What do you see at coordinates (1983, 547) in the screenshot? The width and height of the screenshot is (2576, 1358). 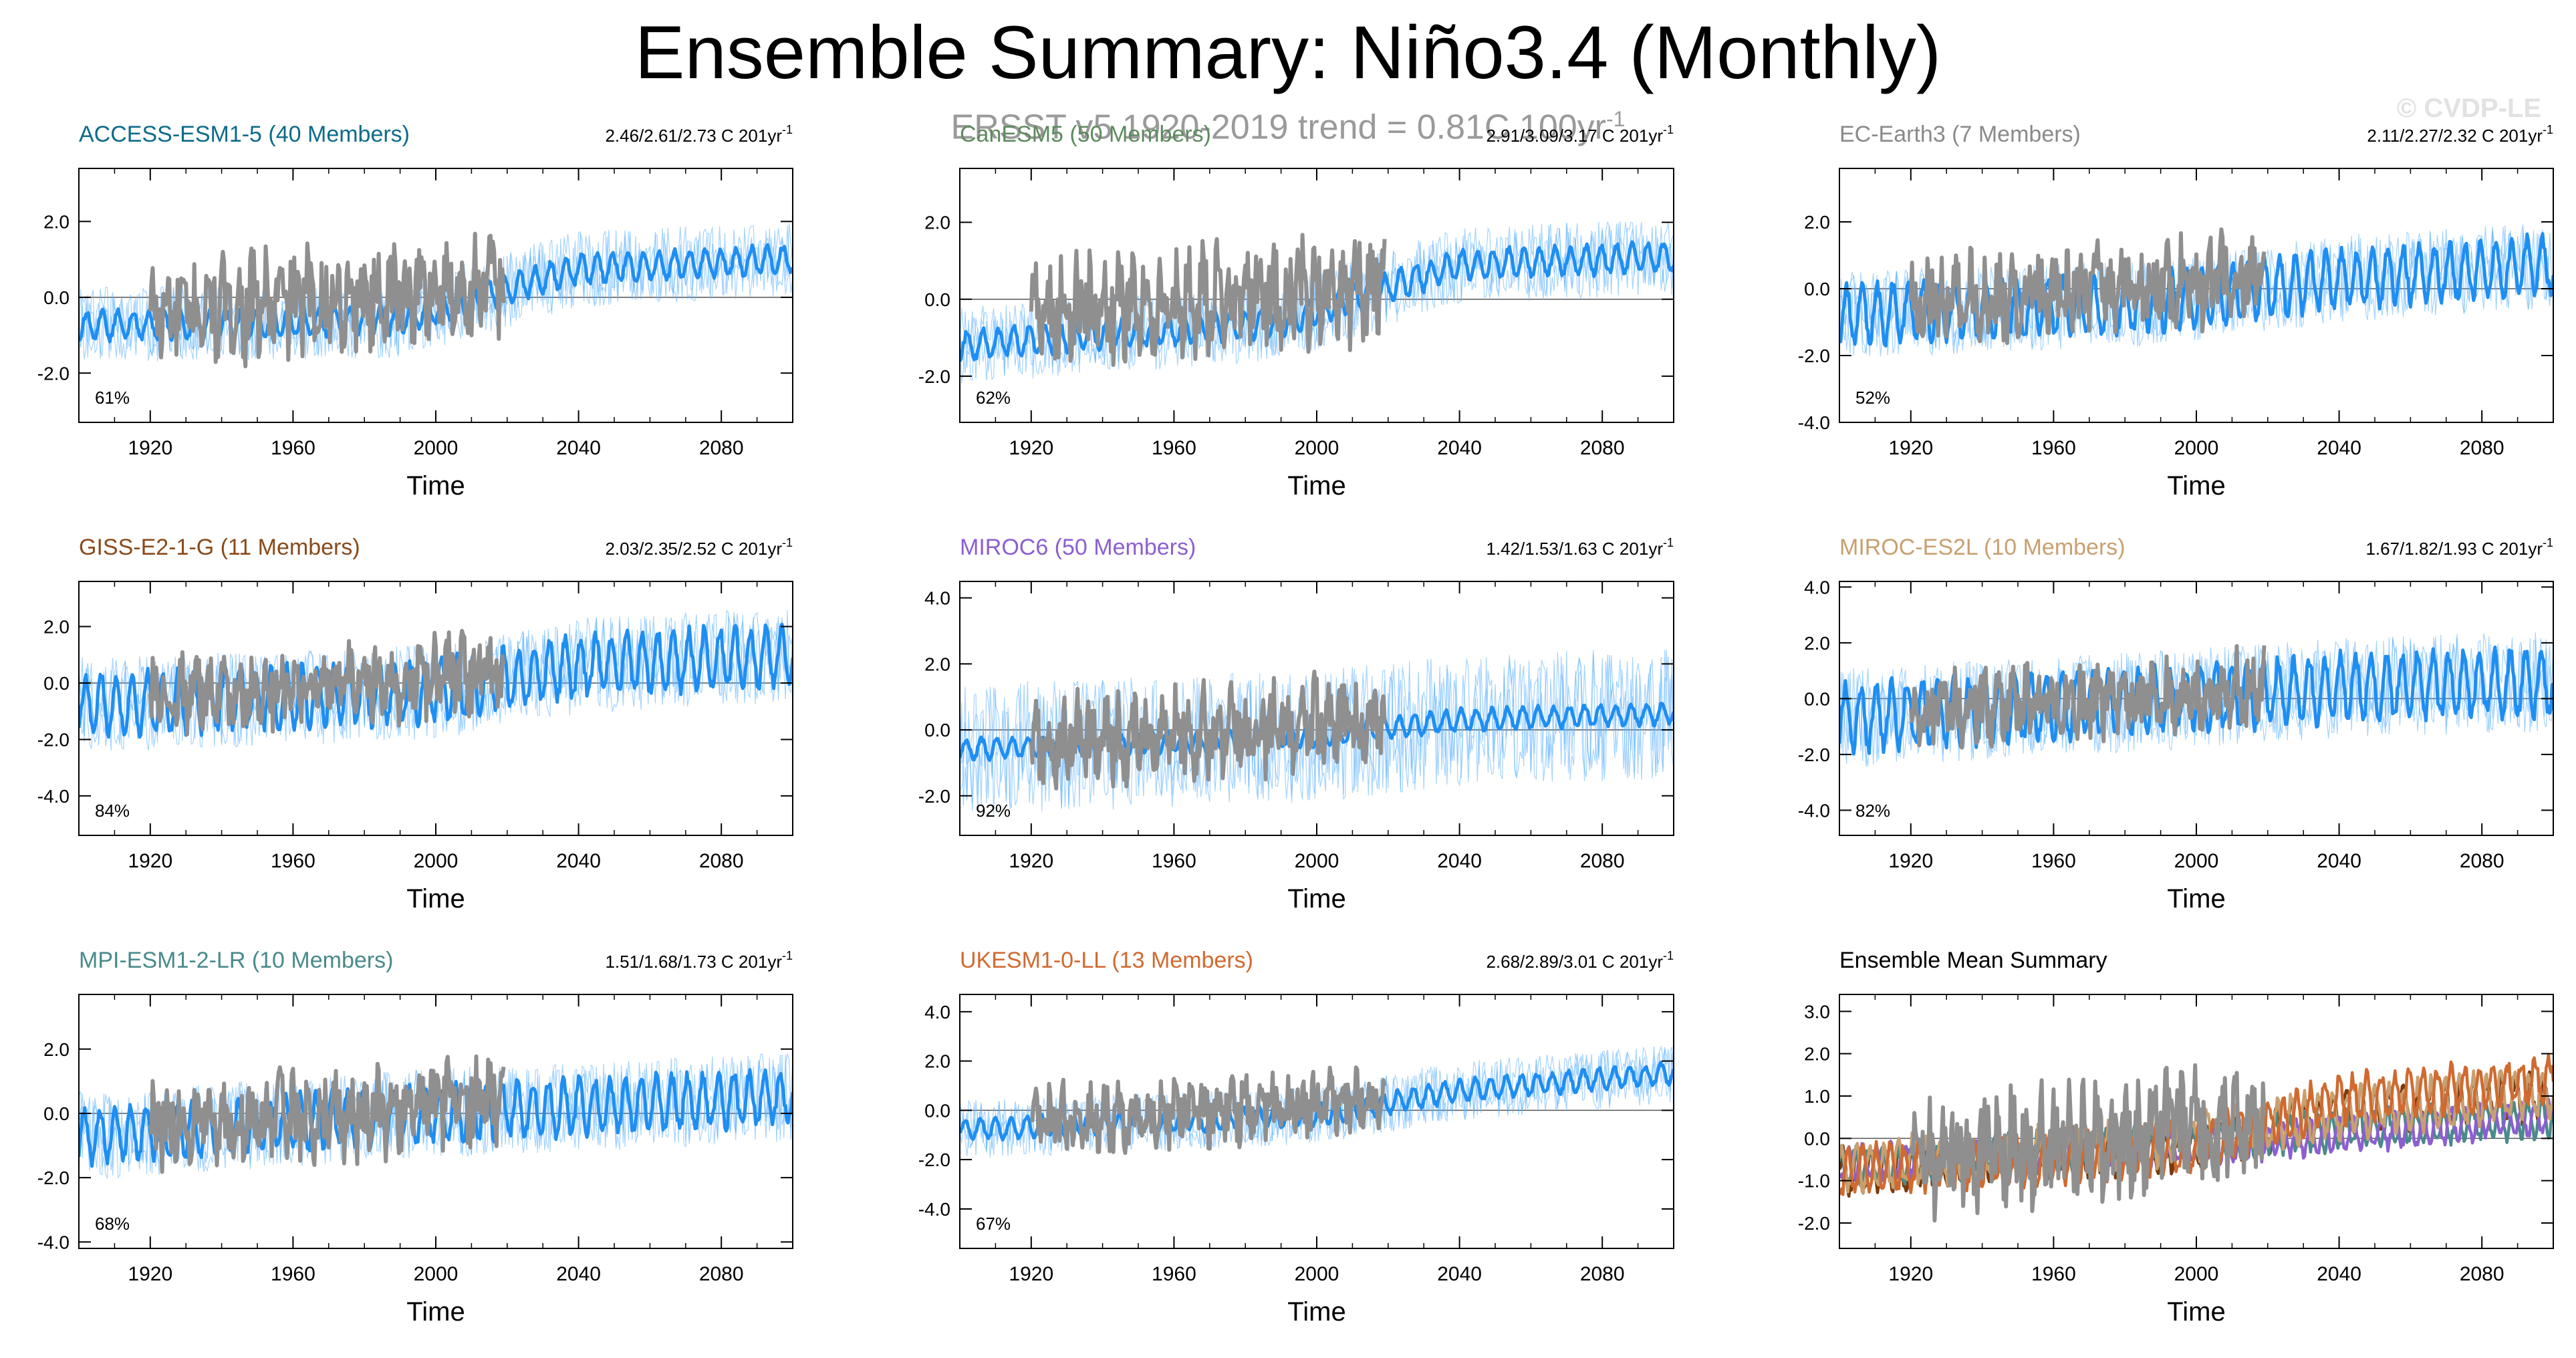 I see `panel-title: MIROC-ES2L (10 Members)` at bounding box center [1983, 547].